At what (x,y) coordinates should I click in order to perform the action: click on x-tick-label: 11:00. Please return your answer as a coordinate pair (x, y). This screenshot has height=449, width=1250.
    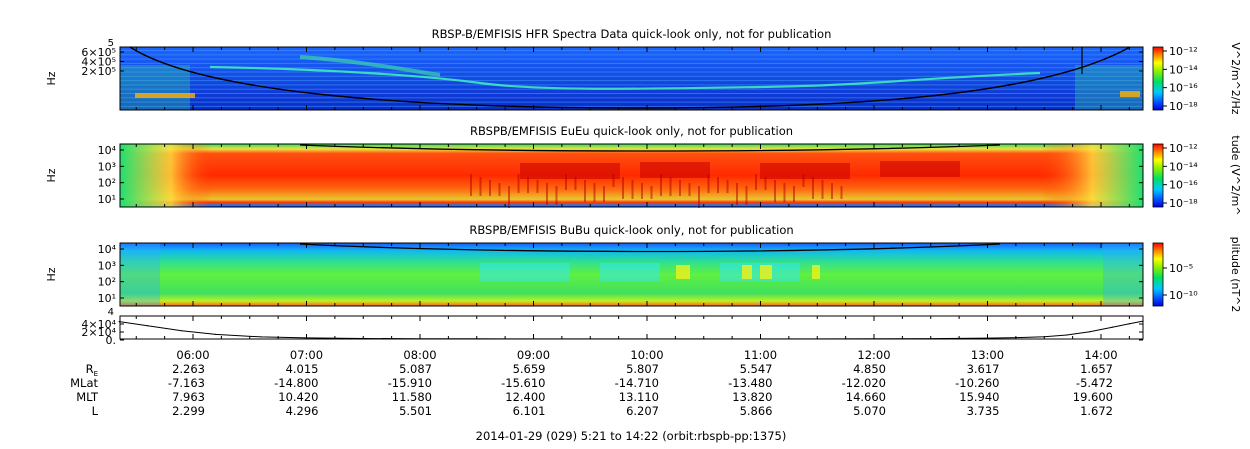
    Looking at the image, I should click on (760, 355).